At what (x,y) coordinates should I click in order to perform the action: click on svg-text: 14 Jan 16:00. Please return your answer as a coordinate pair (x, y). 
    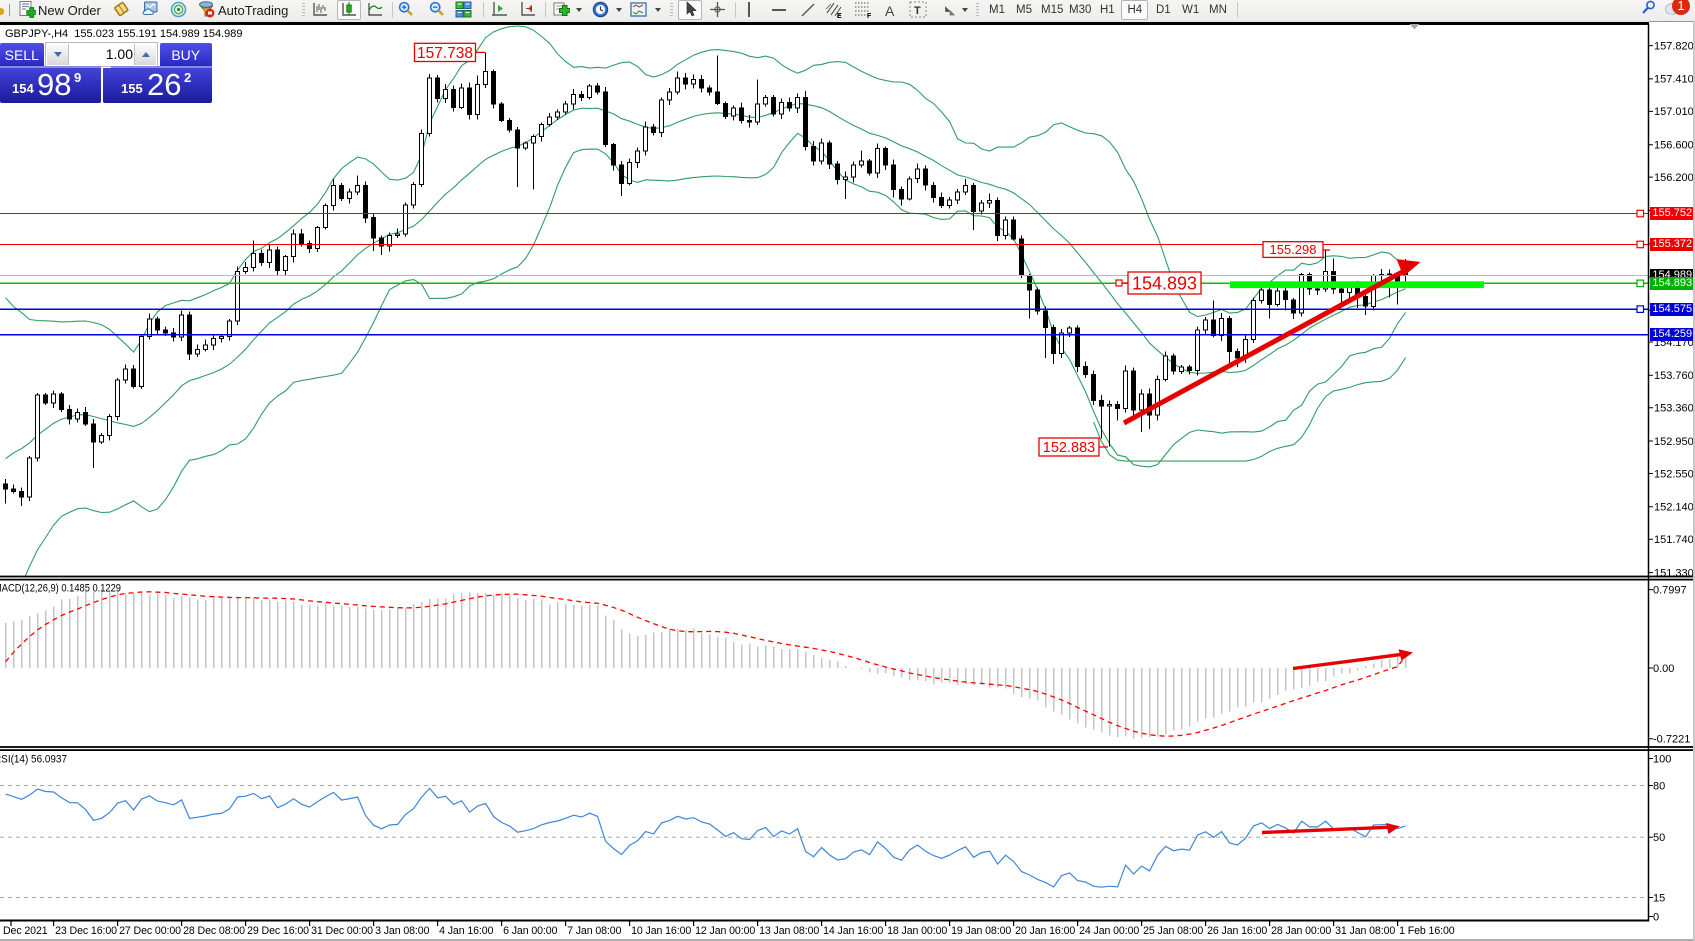
    Looking at the image, I should click on (853, 931).